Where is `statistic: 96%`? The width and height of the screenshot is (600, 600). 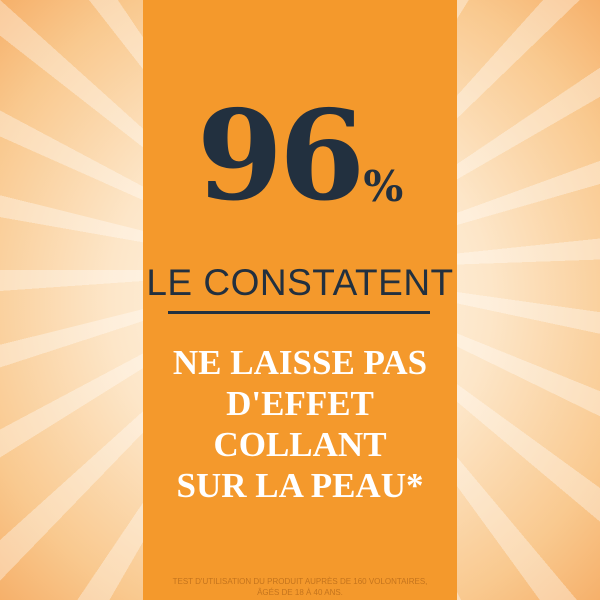
statistic: 96% is located at coordinates (300, 157).